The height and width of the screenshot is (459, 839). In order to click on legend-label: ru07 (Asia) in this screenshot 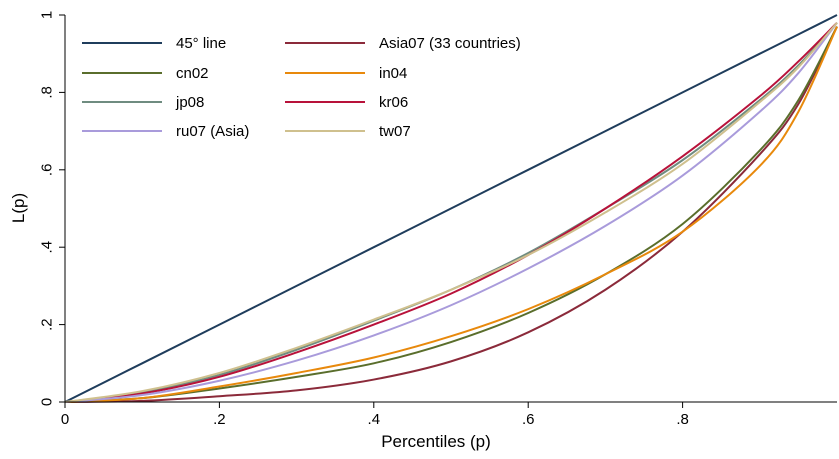, I will do `click(212, 131)`.